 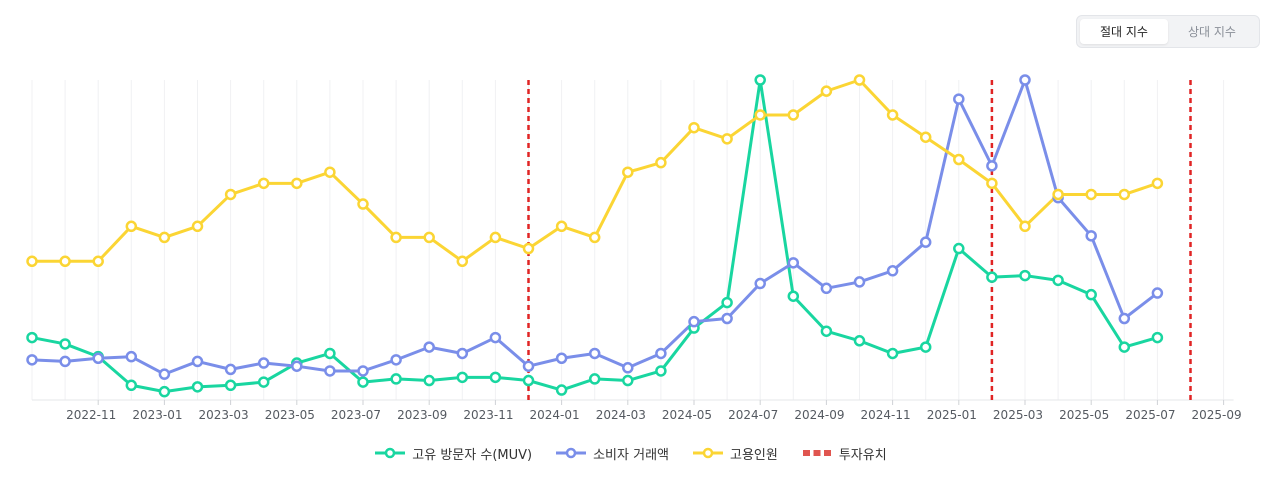 I want to click on x-tick-label: 2023-05, so click(x=290, y=415).